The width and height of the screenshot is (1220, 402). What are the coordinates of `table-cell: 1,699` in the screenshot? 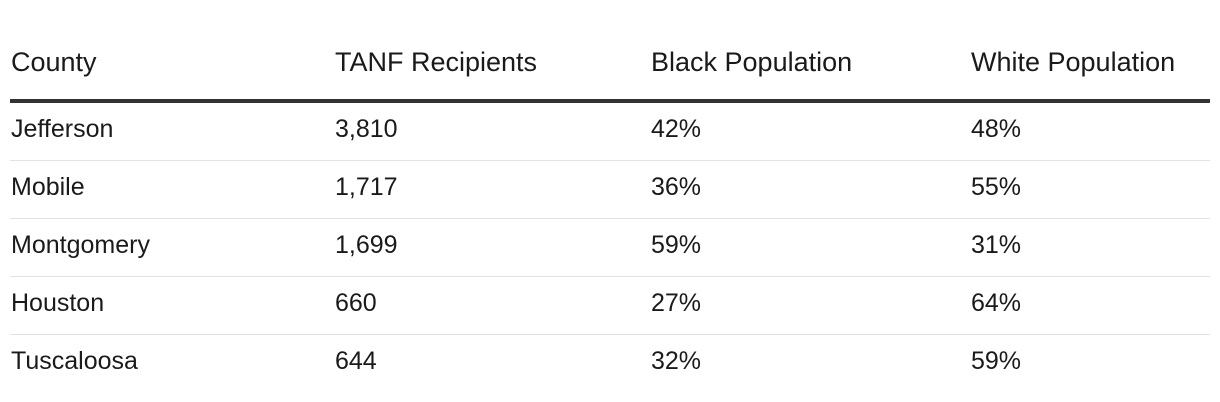 It's located at (366, 245).